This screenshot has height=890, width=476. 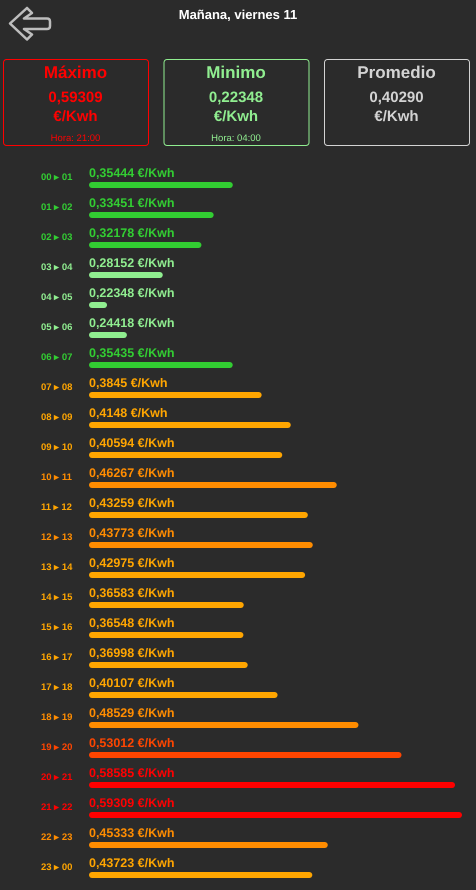 What do you see at coordinates (131, 773) in the screenshot?
I see `data-label: 0,58585 €/Kwh` at bounding box center [131, 773].